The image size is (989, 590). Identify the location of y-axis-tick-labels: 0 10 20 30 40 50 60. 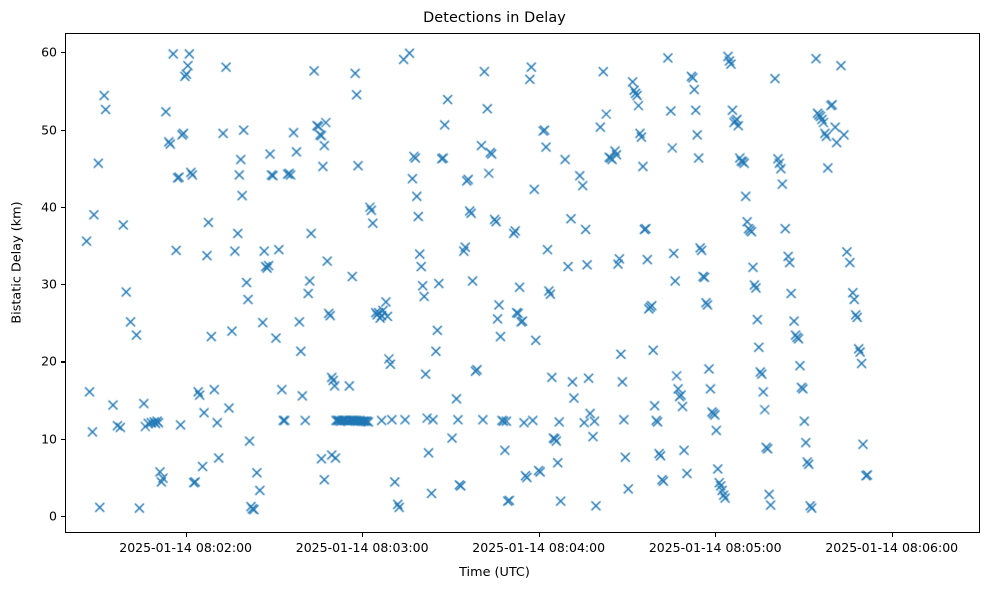
(28, 295).